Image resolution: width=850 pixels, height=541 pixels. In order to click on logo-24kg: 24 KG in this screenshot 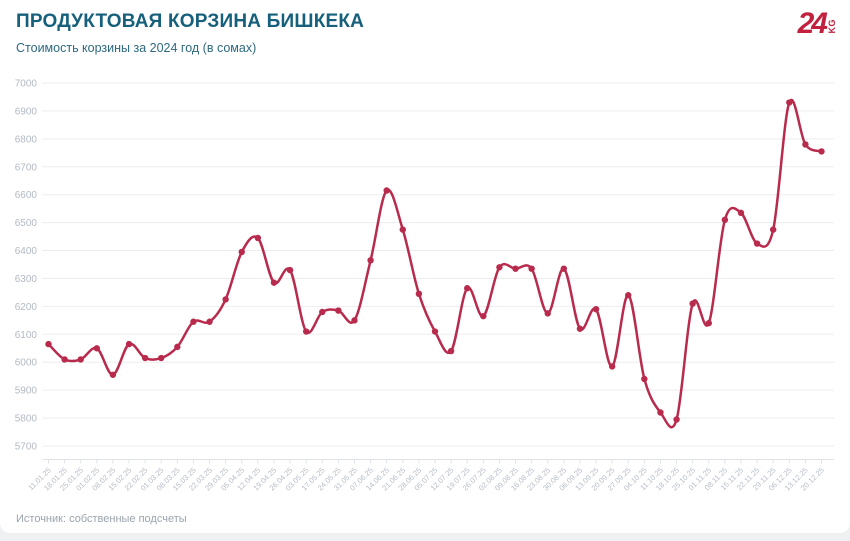, I will do `click(817, 23)`.